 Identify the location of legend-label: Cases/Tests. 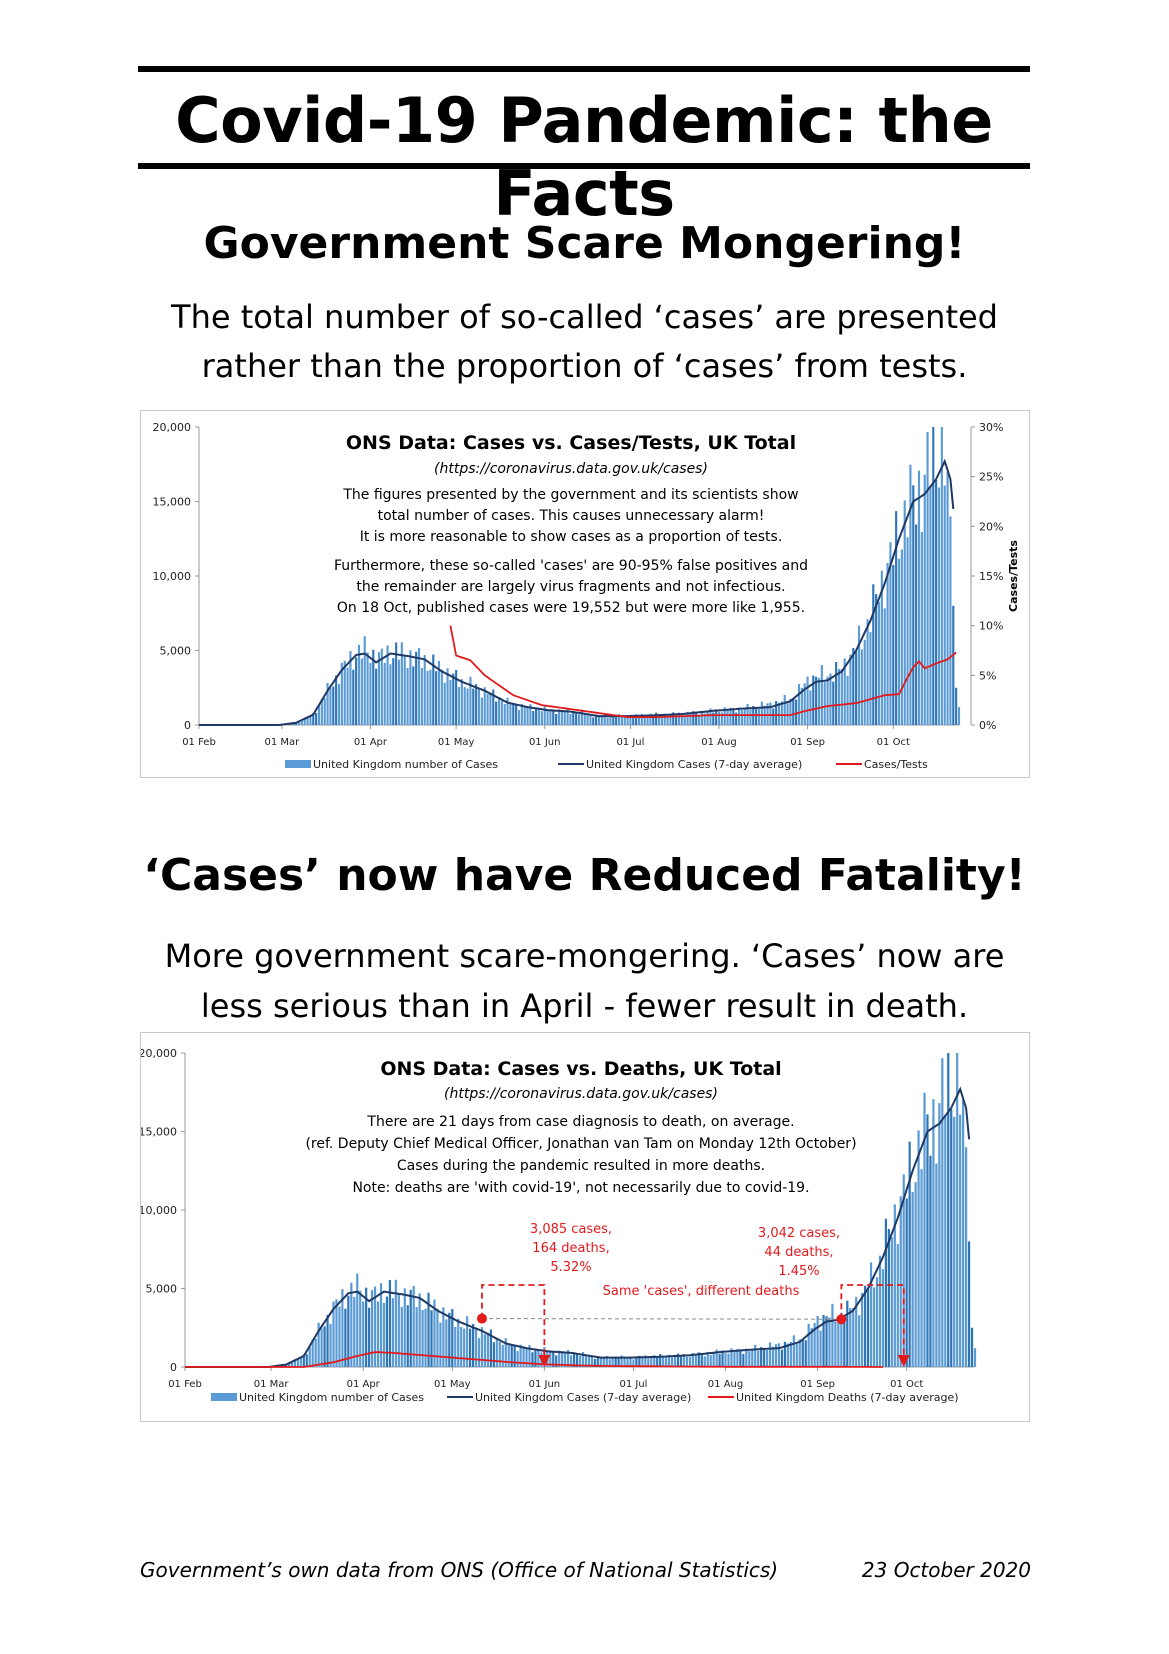
(896, 764).